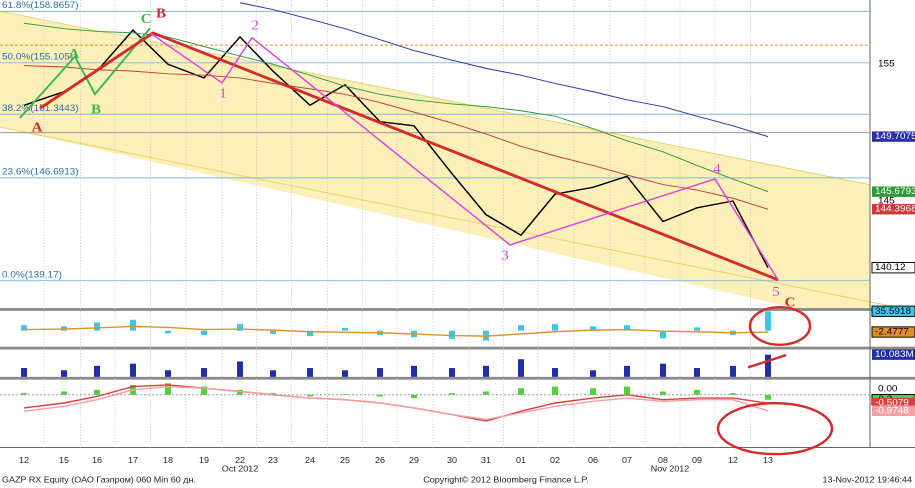  What do you see at coordinates (37, 57) in the screenshot?
I see `fib-label: 50.0%(155.105)` at bounding box center [37, 57].